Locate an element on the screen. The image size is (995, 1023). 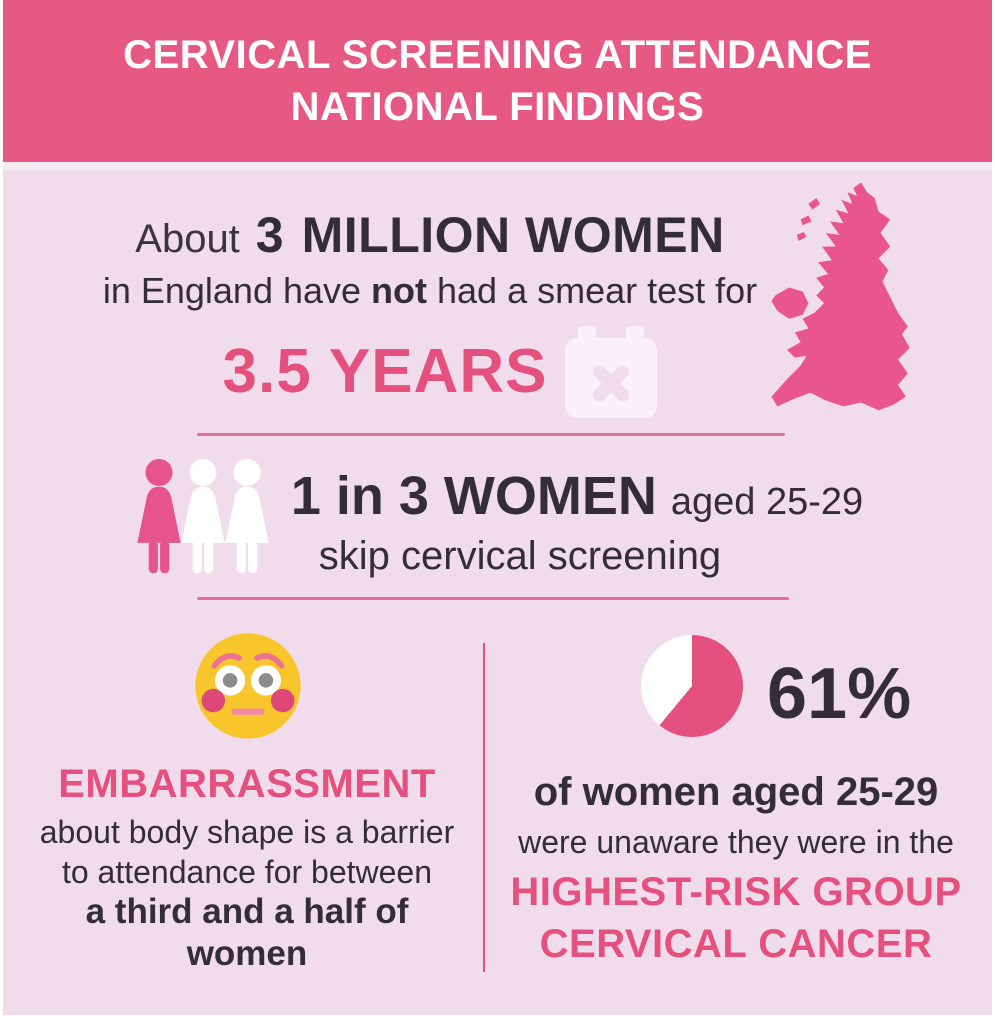
stat-3-million-line: About 3 MILLION WOMEN is located at coordinates (430, 235).